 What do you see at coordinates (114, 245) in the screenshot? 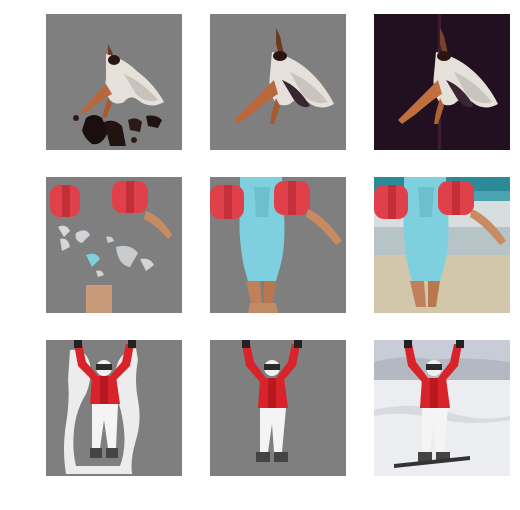
I see `child-coarse-mask-image` at bounding box center [114, 245].